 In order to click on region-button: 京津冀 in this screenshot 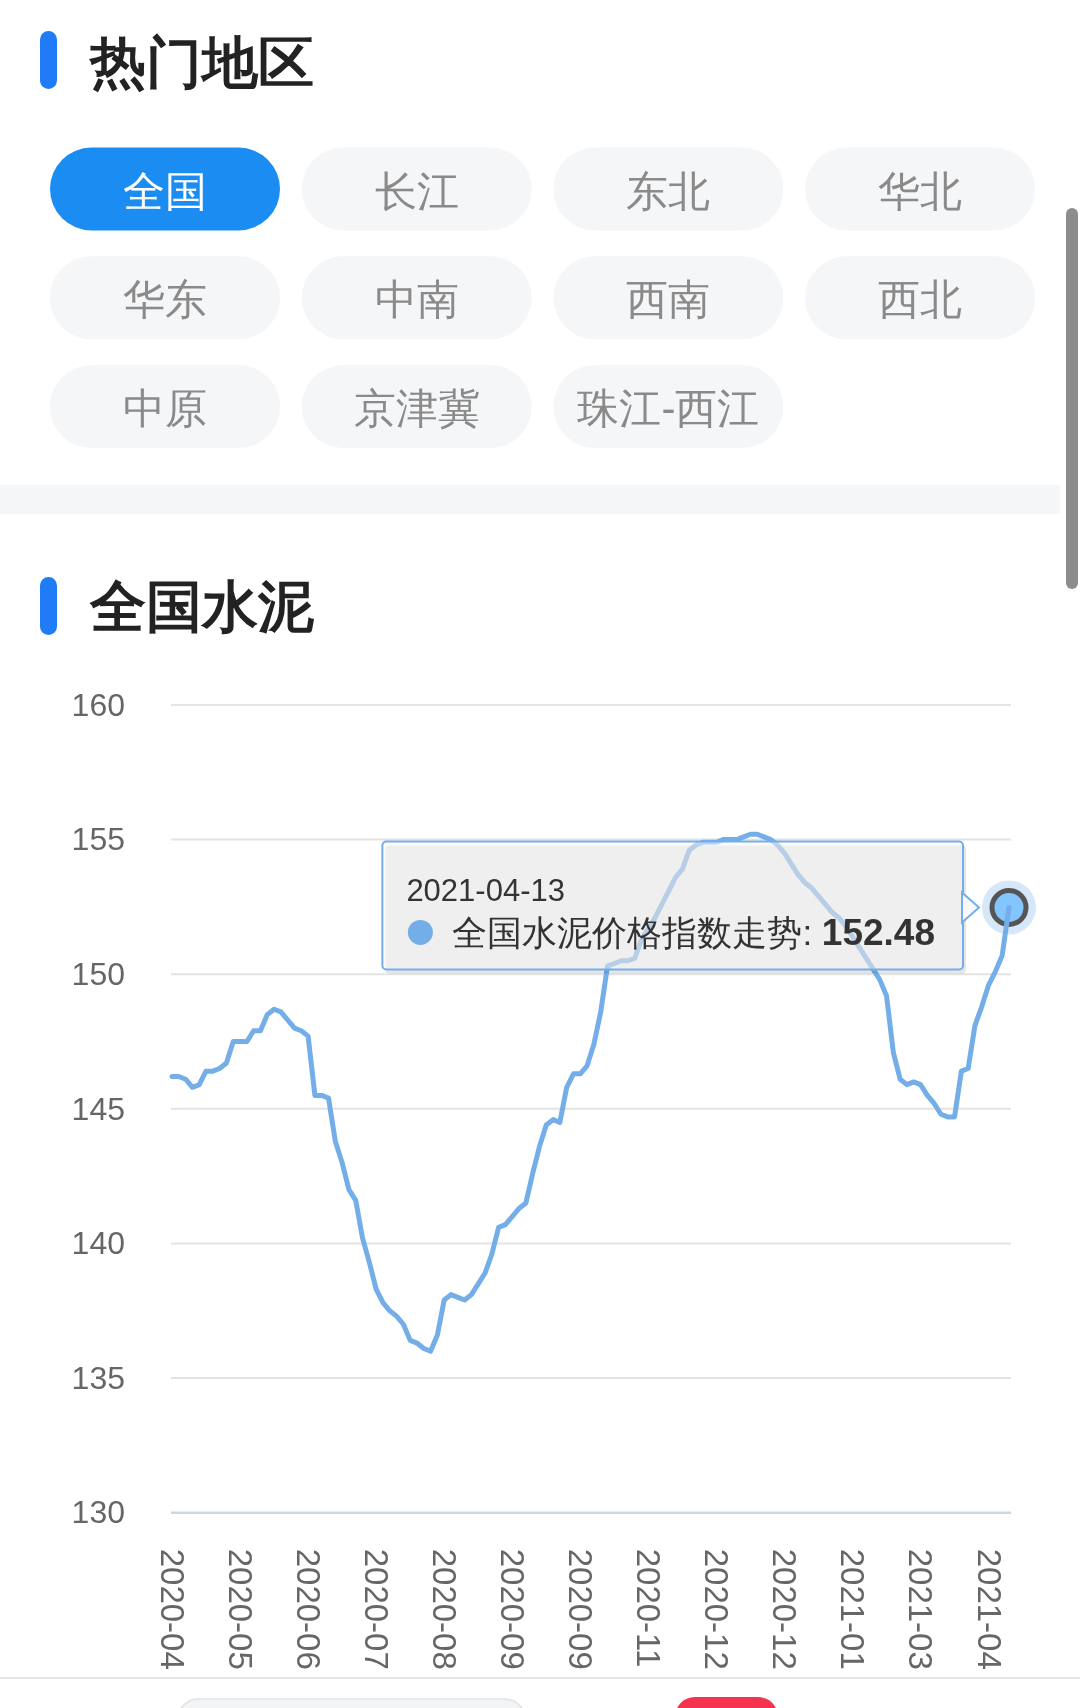, I will do `click(416, 407)`.